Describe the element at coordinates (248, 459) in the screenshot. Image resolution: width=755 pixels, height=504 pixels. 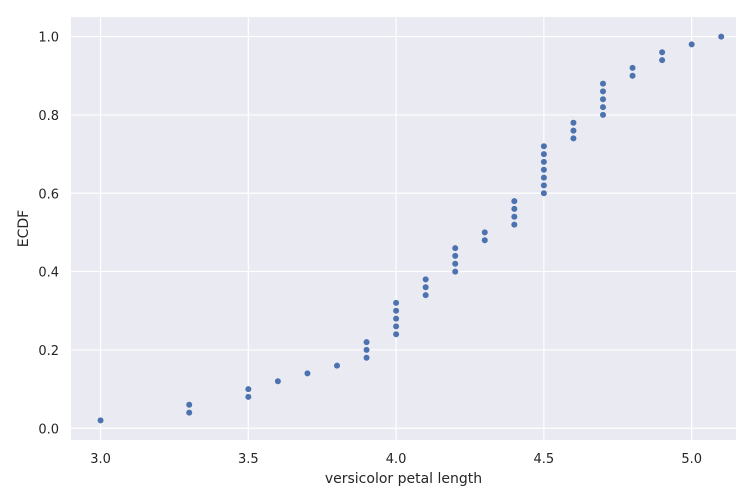
I see `x-tick-label: 3.5` at that location.